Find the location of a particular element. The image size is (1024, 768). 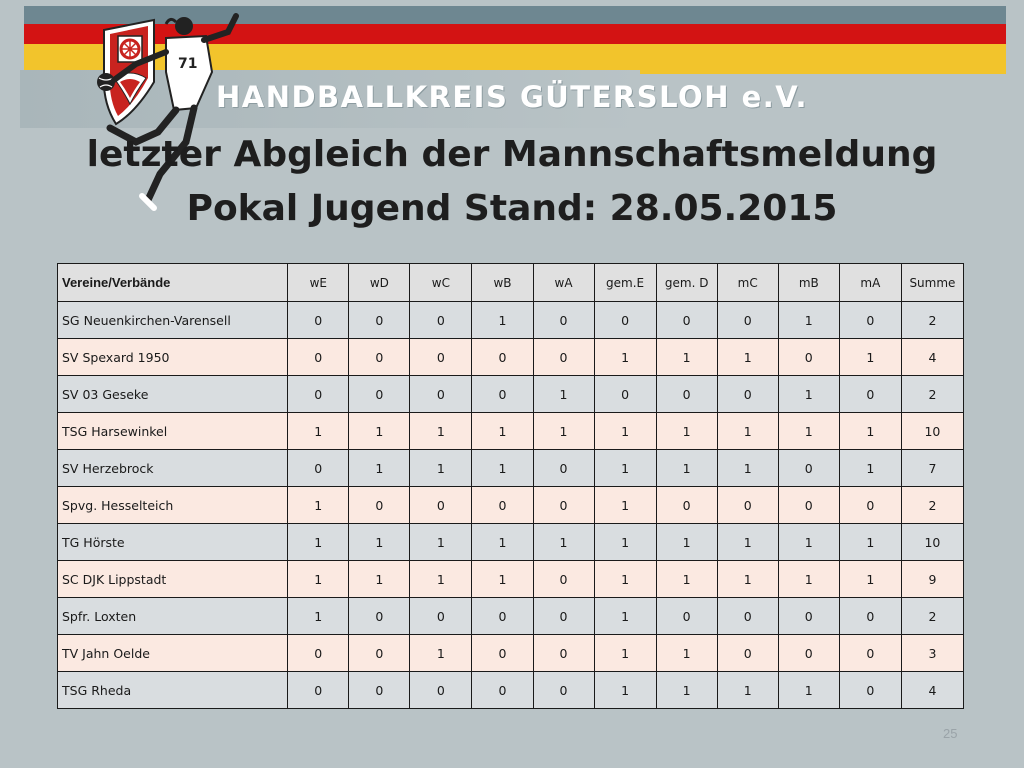

table-row: SG Neuenkirchen-Varensell 0 0 0 1 0 0 0 0 1 0 2 is located at coordinates (510, 320).